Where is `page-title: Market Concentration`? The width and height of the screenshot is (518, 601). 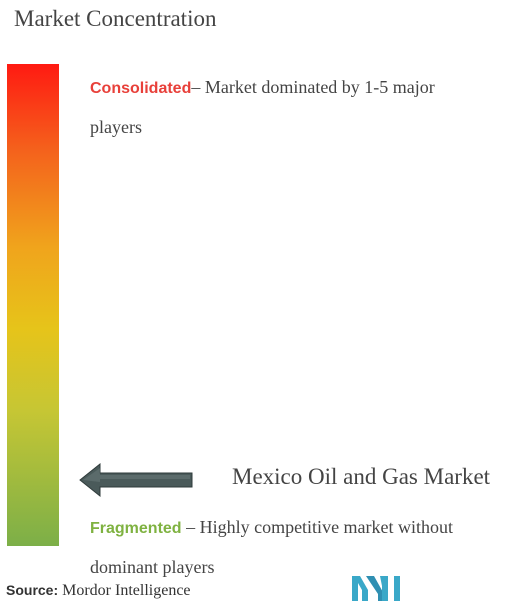 page-title: Market Concentration is located at coordinates (115, 18).